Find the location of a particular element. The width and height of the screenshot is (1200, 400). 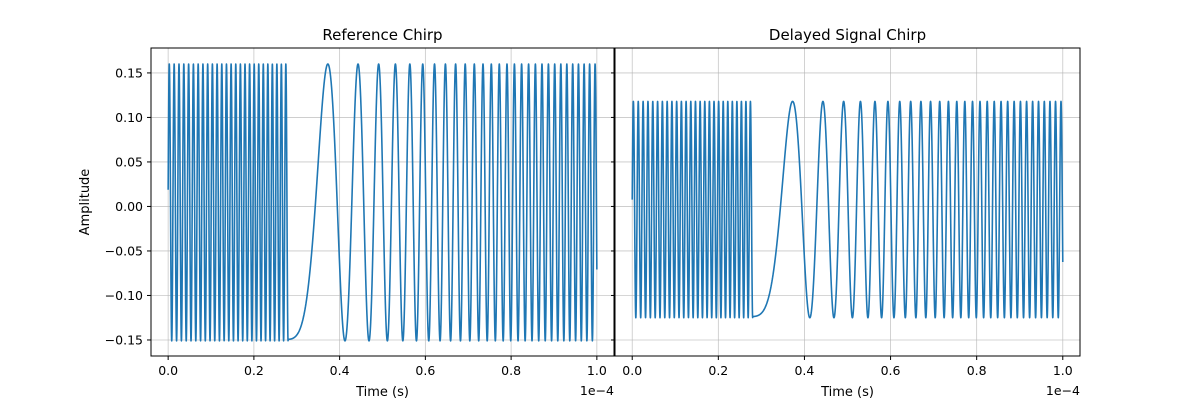

chart-title: Reference Chirp is located at coordinates (382, 35).